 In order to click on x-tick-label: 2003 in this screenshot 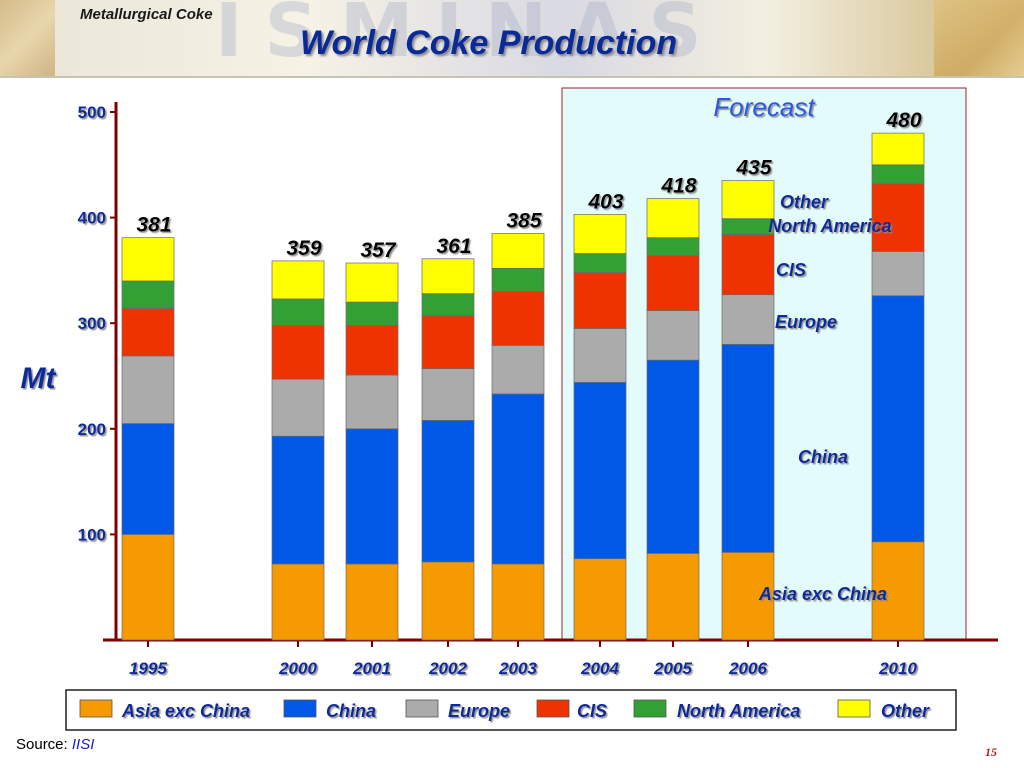, I will do `click(517, 668)`.